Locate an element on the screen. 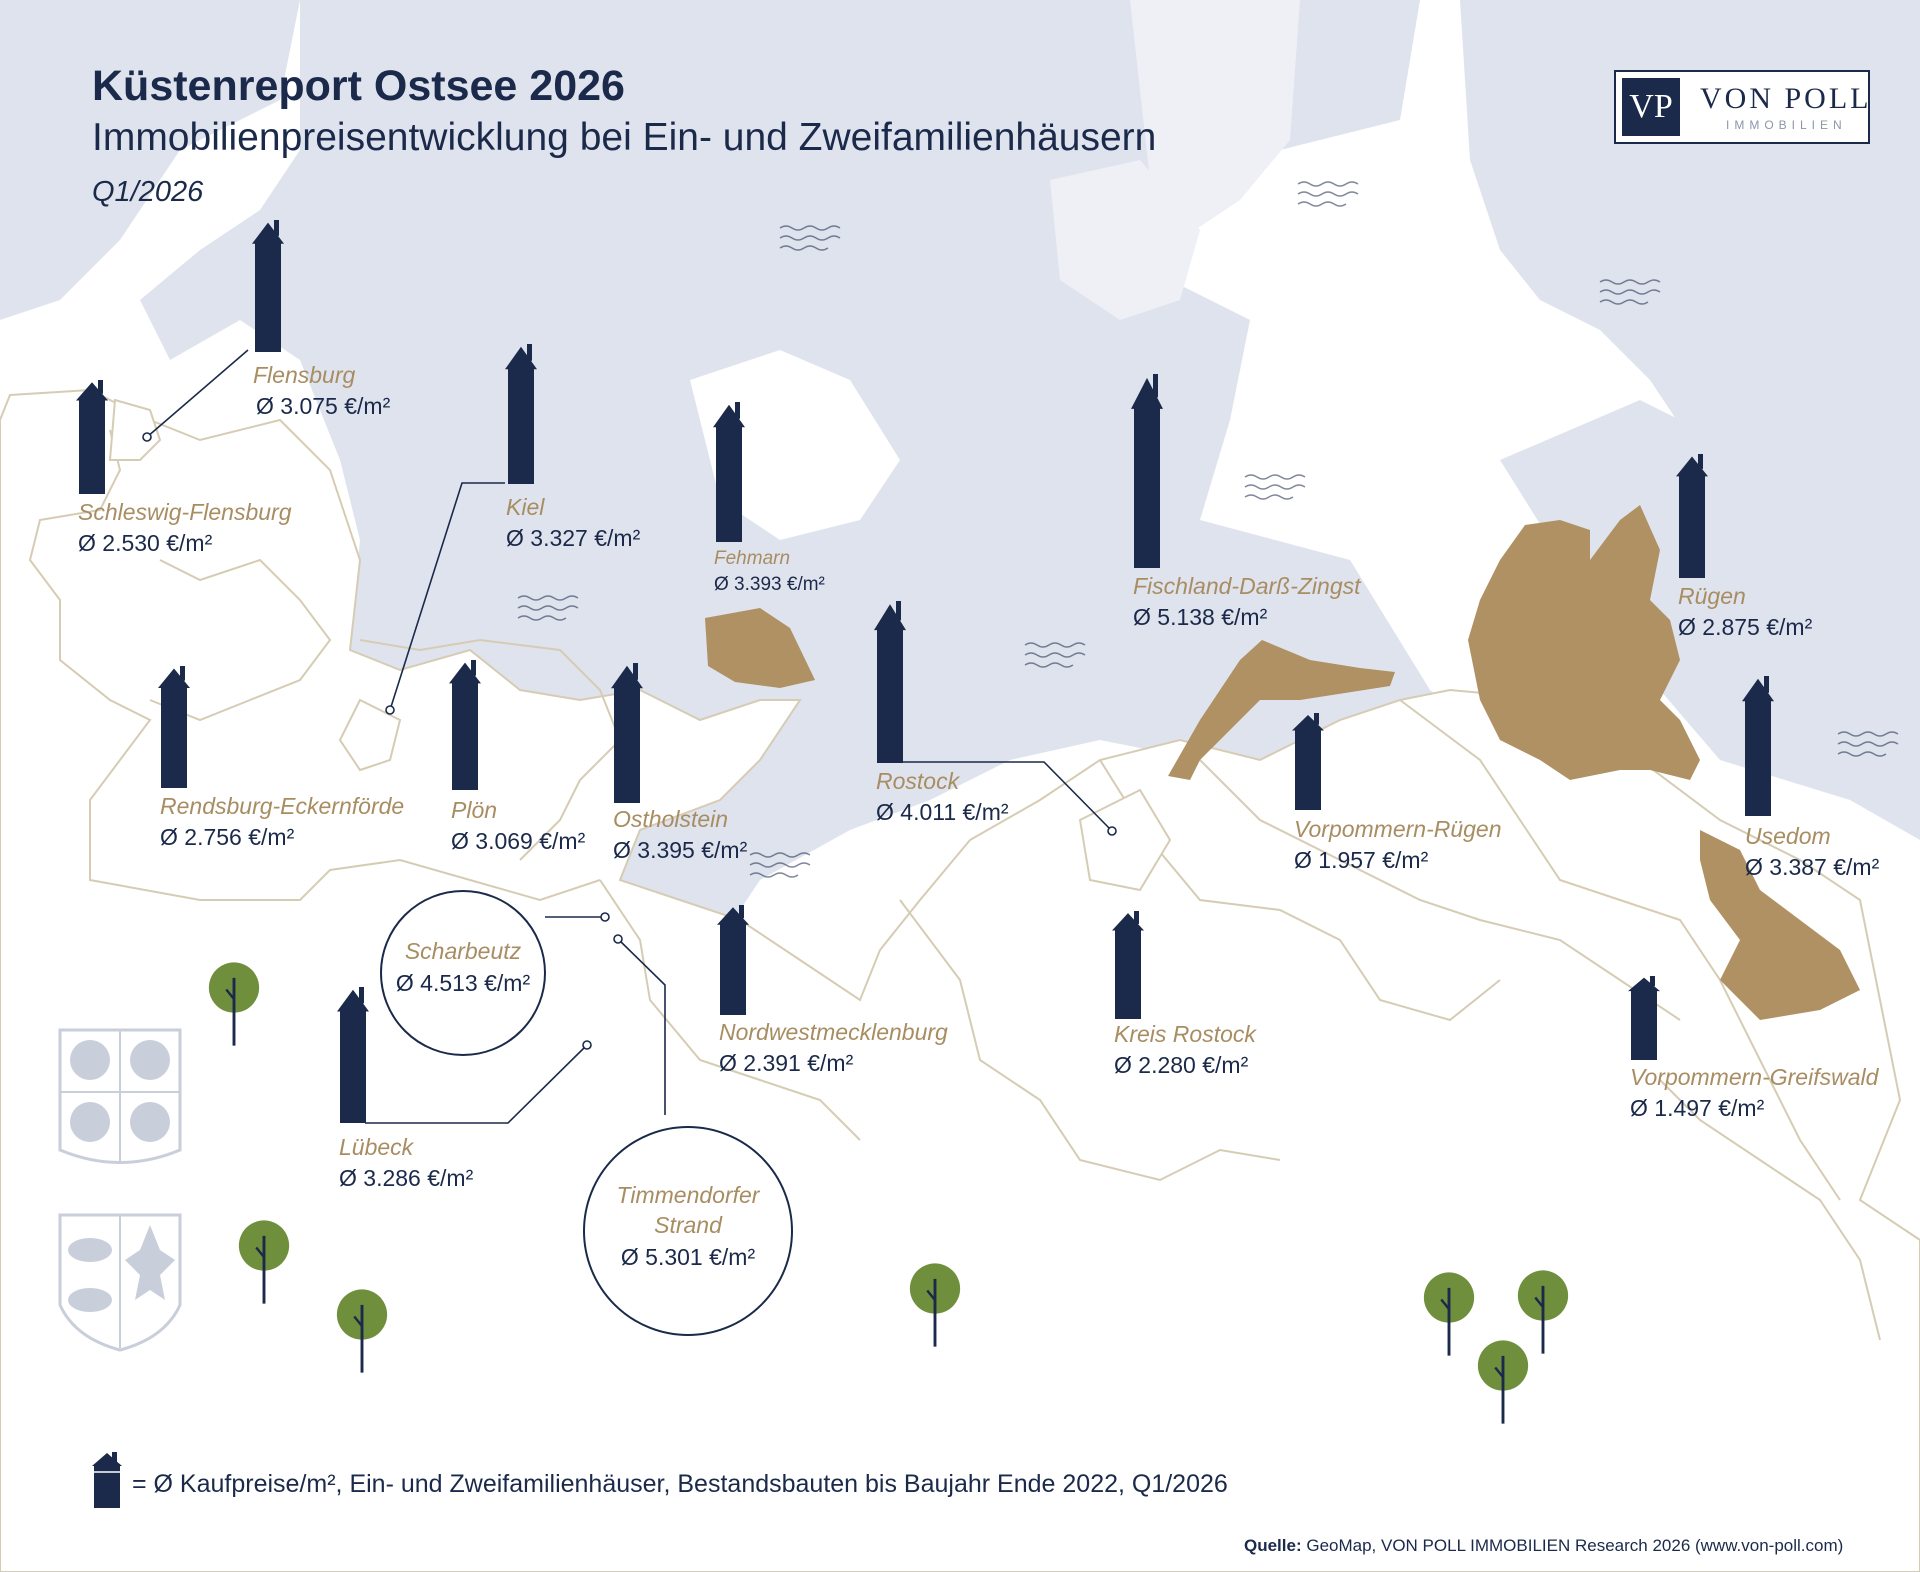 The height and width of the screenshot is (1572, 1920). source-label: Quelle: is located at coordinates (1273, 1545).